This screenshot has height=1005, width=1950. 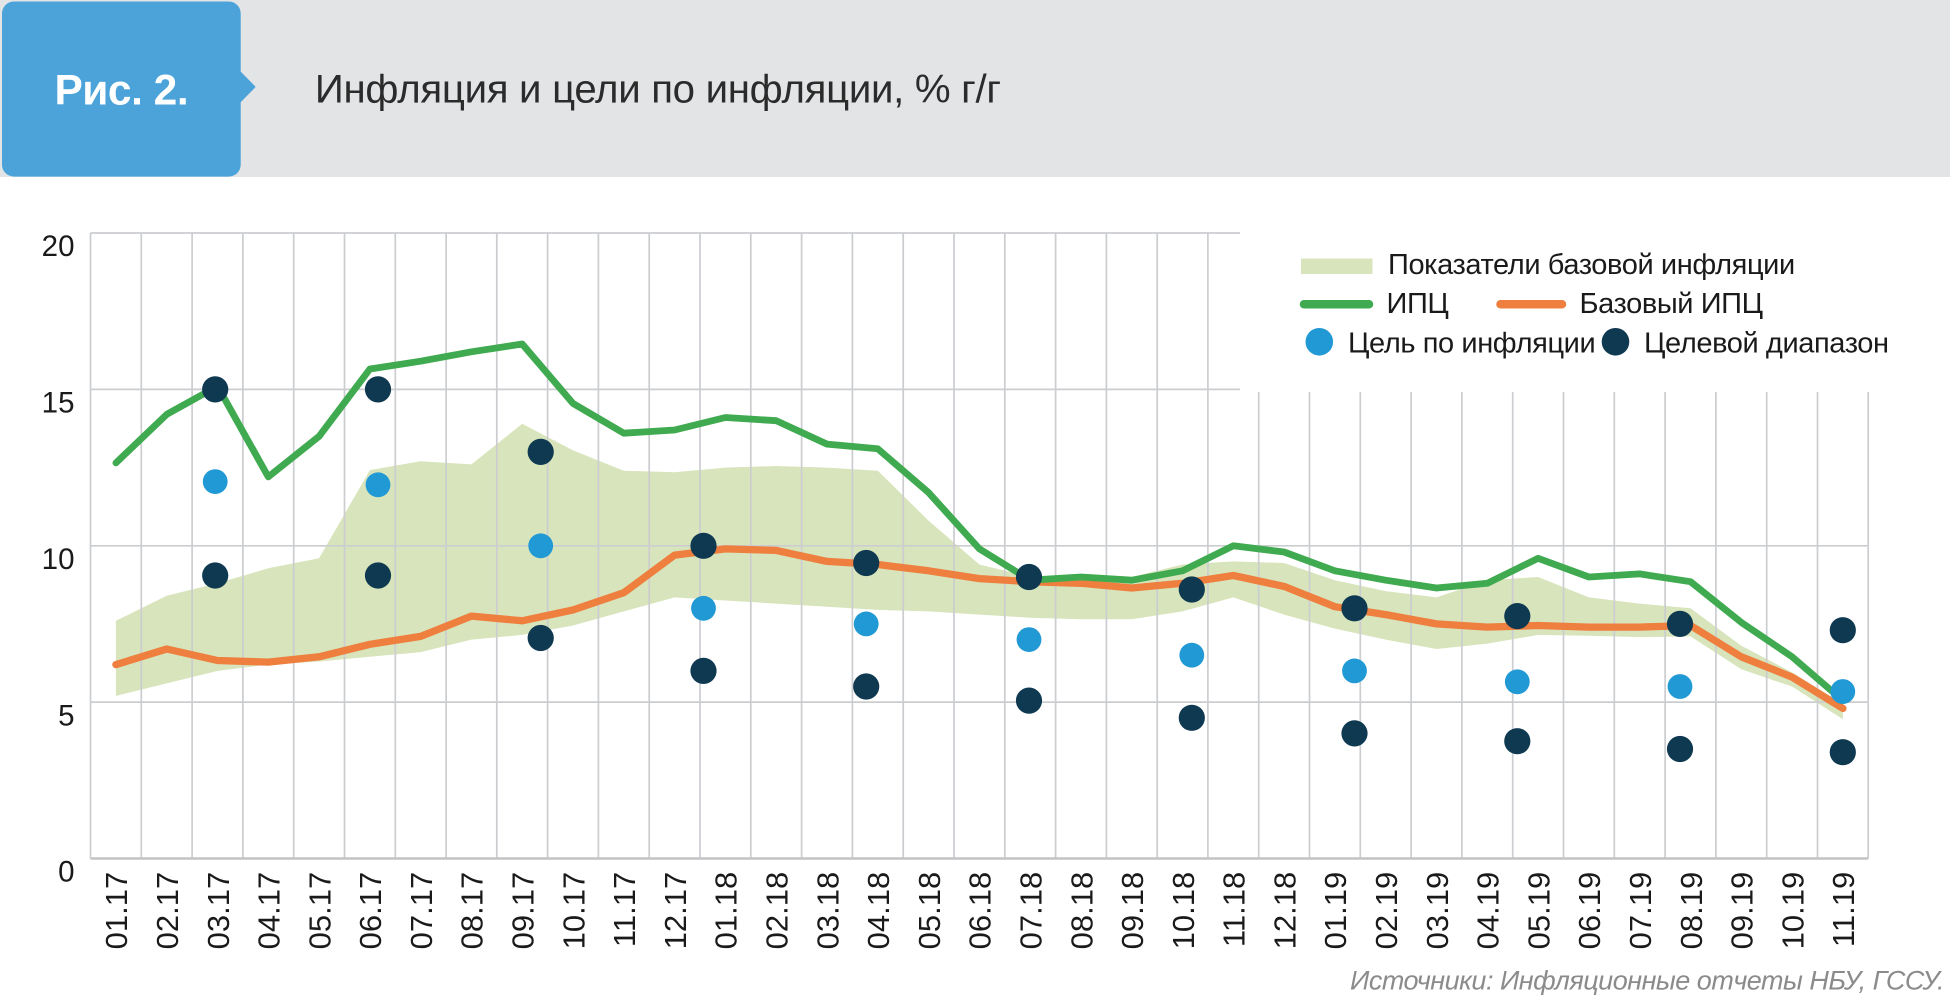 What do you see at coordinates (1234, 909) in the screenshot?
I see `svg-text: 11.18` at bounding box center [1234, 909].